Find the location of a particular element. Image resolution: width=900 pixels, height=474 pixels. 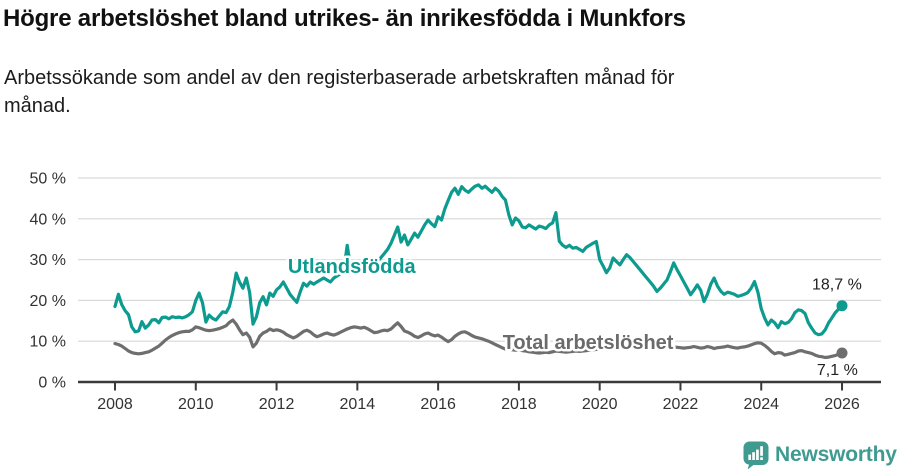

value-label: 7,1 % is located at coordinates (837, 370).